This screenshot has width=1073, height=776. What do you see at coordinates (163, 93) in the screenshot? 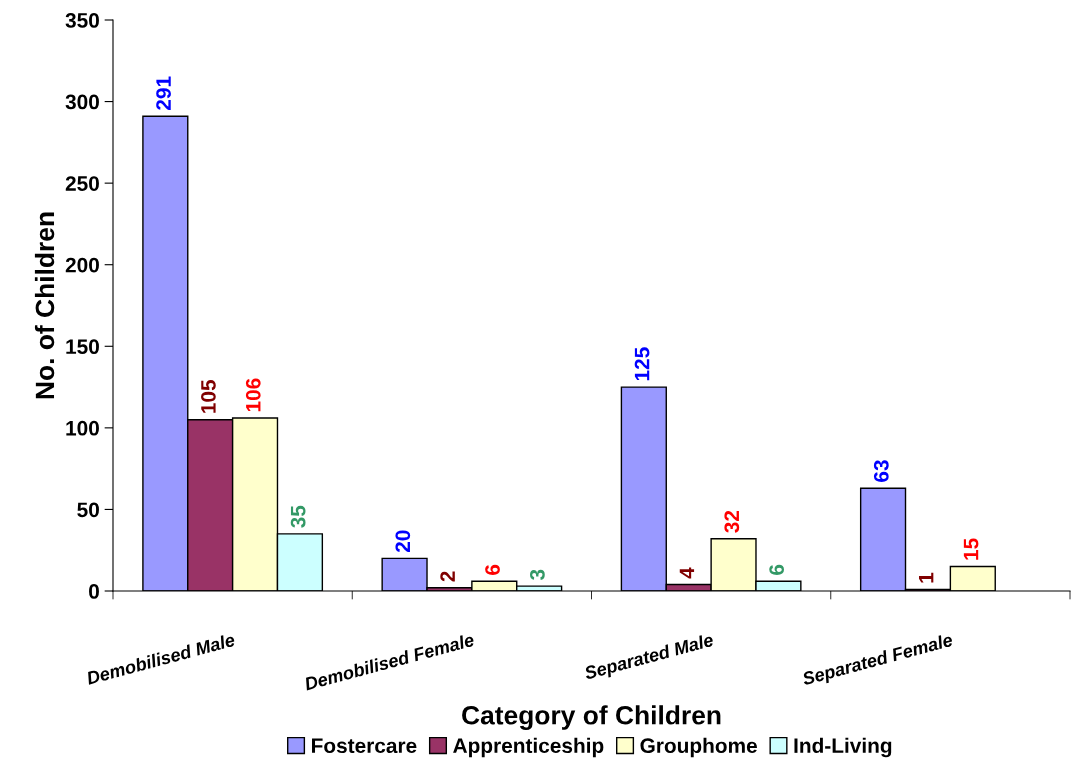
I see `data-label: 291` at bounding box center [163, 93].